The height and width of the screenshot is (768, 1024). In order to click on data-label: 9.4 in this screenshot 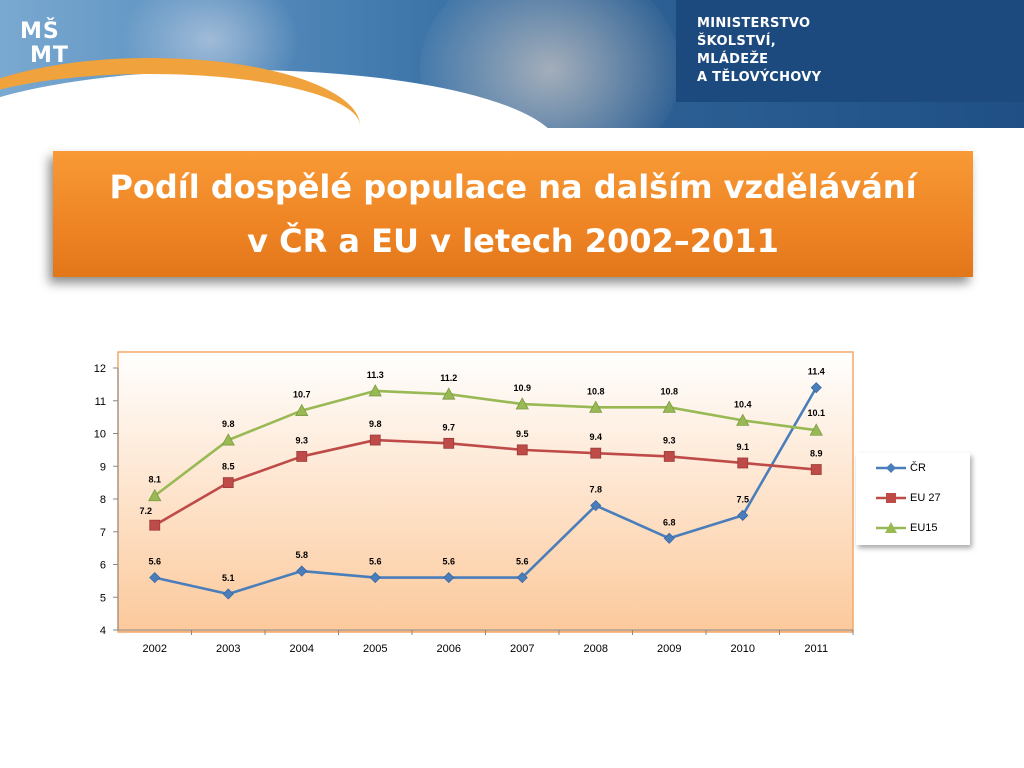, I will do `click(595, 437)`.